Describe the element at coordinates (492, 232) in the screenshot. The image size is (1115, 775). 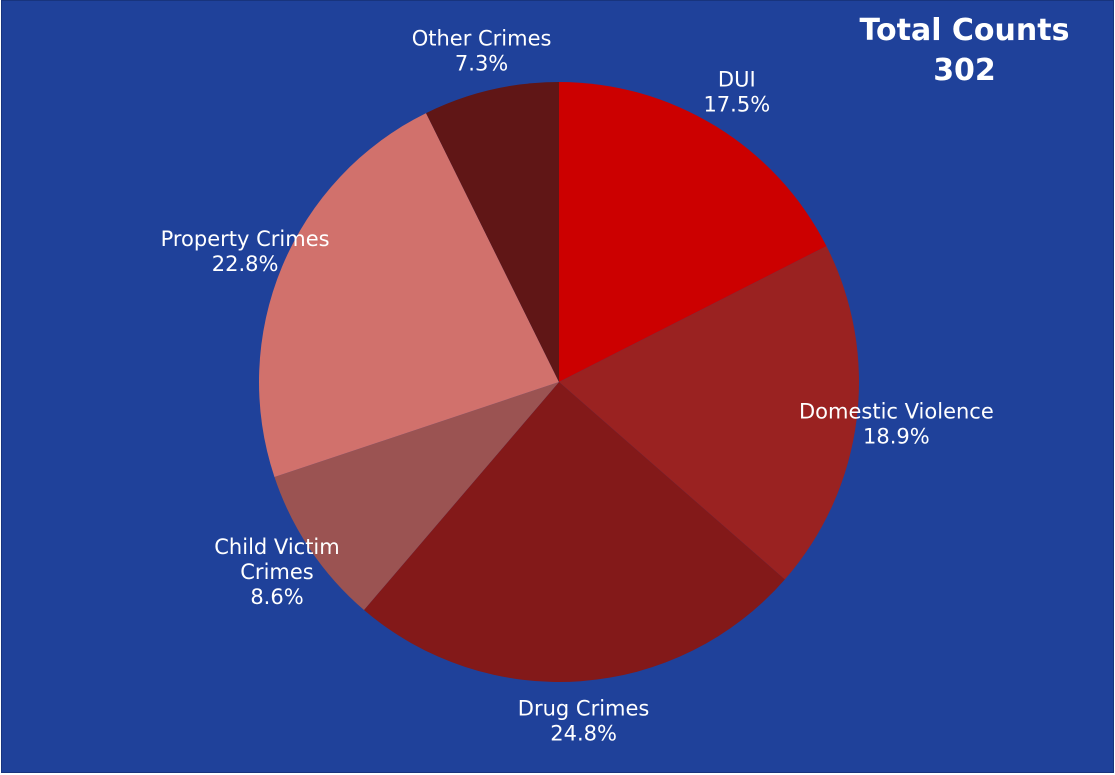
I see `pie-slice-other-crimes` at that location.